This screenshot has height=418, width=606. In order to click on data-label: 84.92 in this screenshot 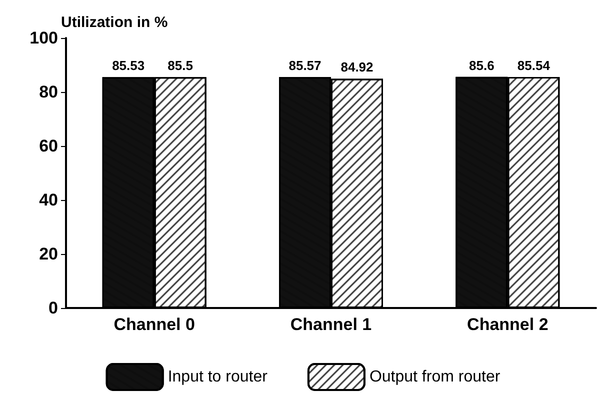, I will do `click(357, 67)`.